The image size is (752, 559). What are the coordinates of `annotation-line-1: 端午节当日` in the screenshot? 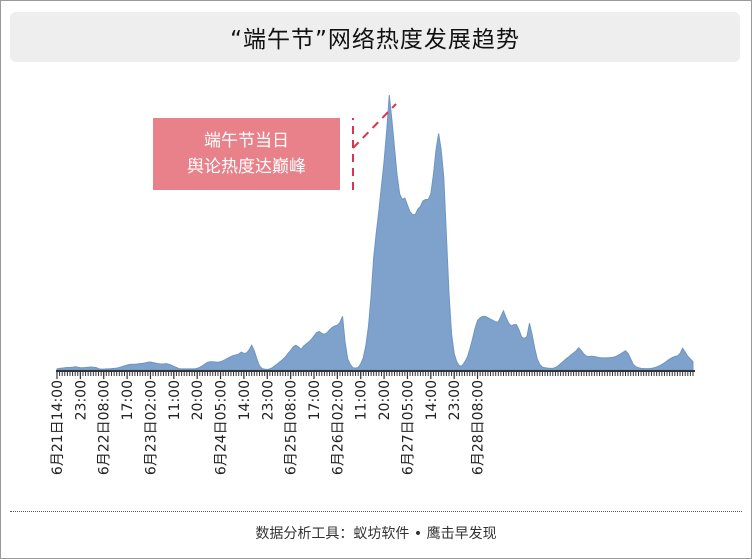 It's located at (246, 141).